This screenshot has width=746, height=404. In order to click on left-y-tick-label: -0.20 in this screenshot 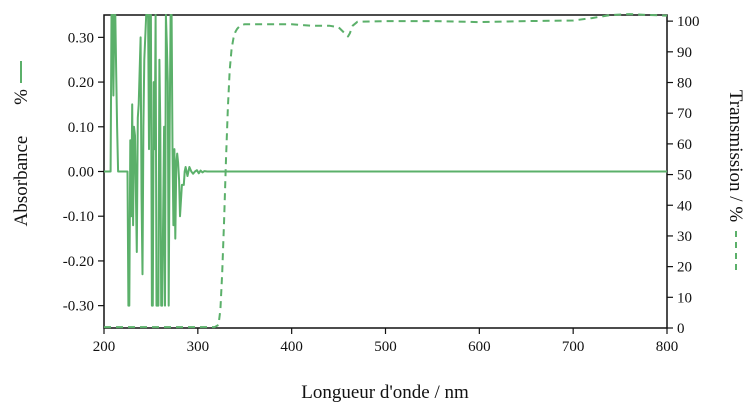, I will do `click(78, 262)`.